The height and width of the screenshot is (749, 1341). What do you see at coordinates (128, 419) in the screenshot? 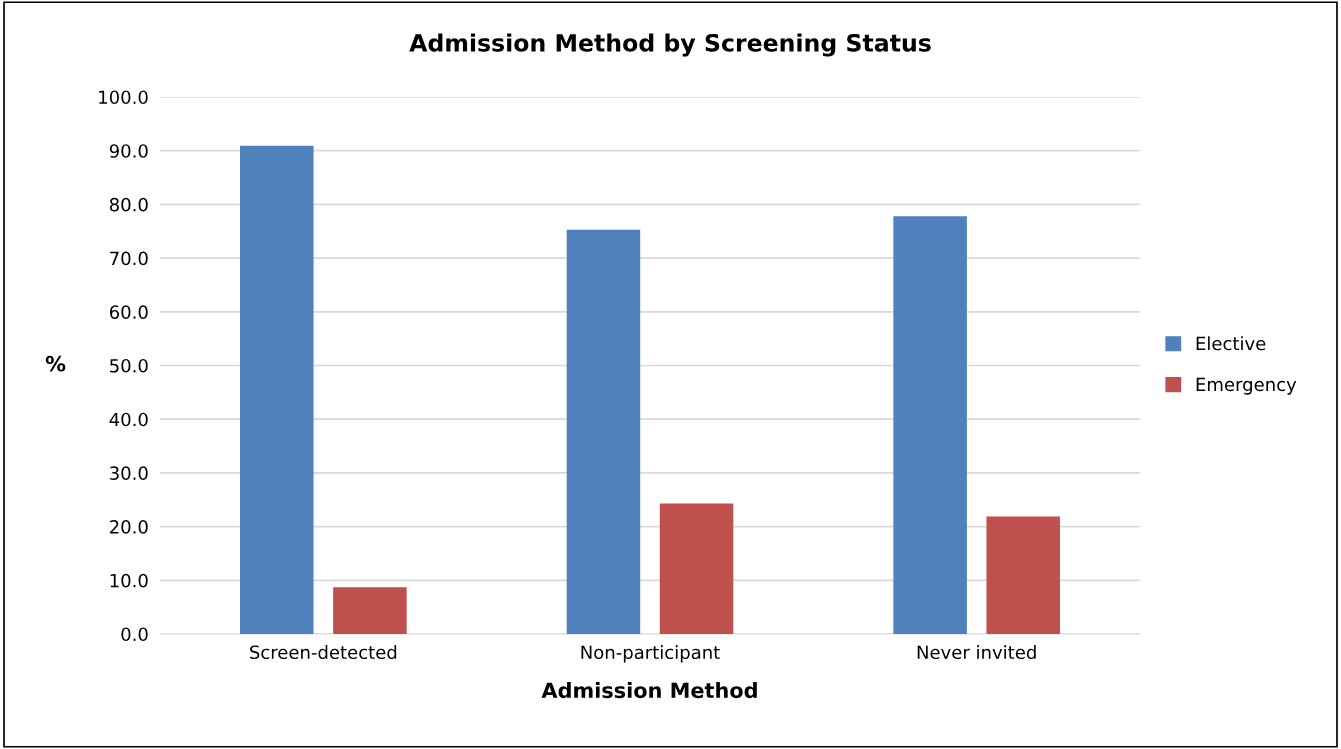
I see `y-tick-label: 40.0` at bounding box center [128, 419].